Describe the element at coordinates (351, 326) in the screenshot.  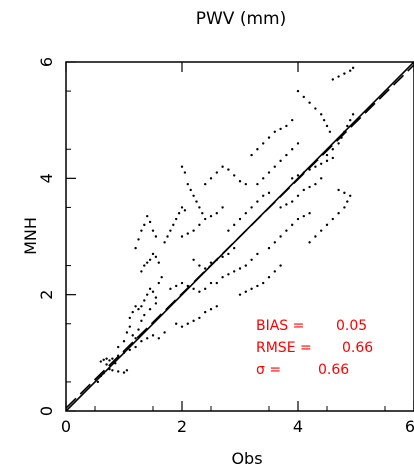
I see `bias-value: 0.05` at that location.